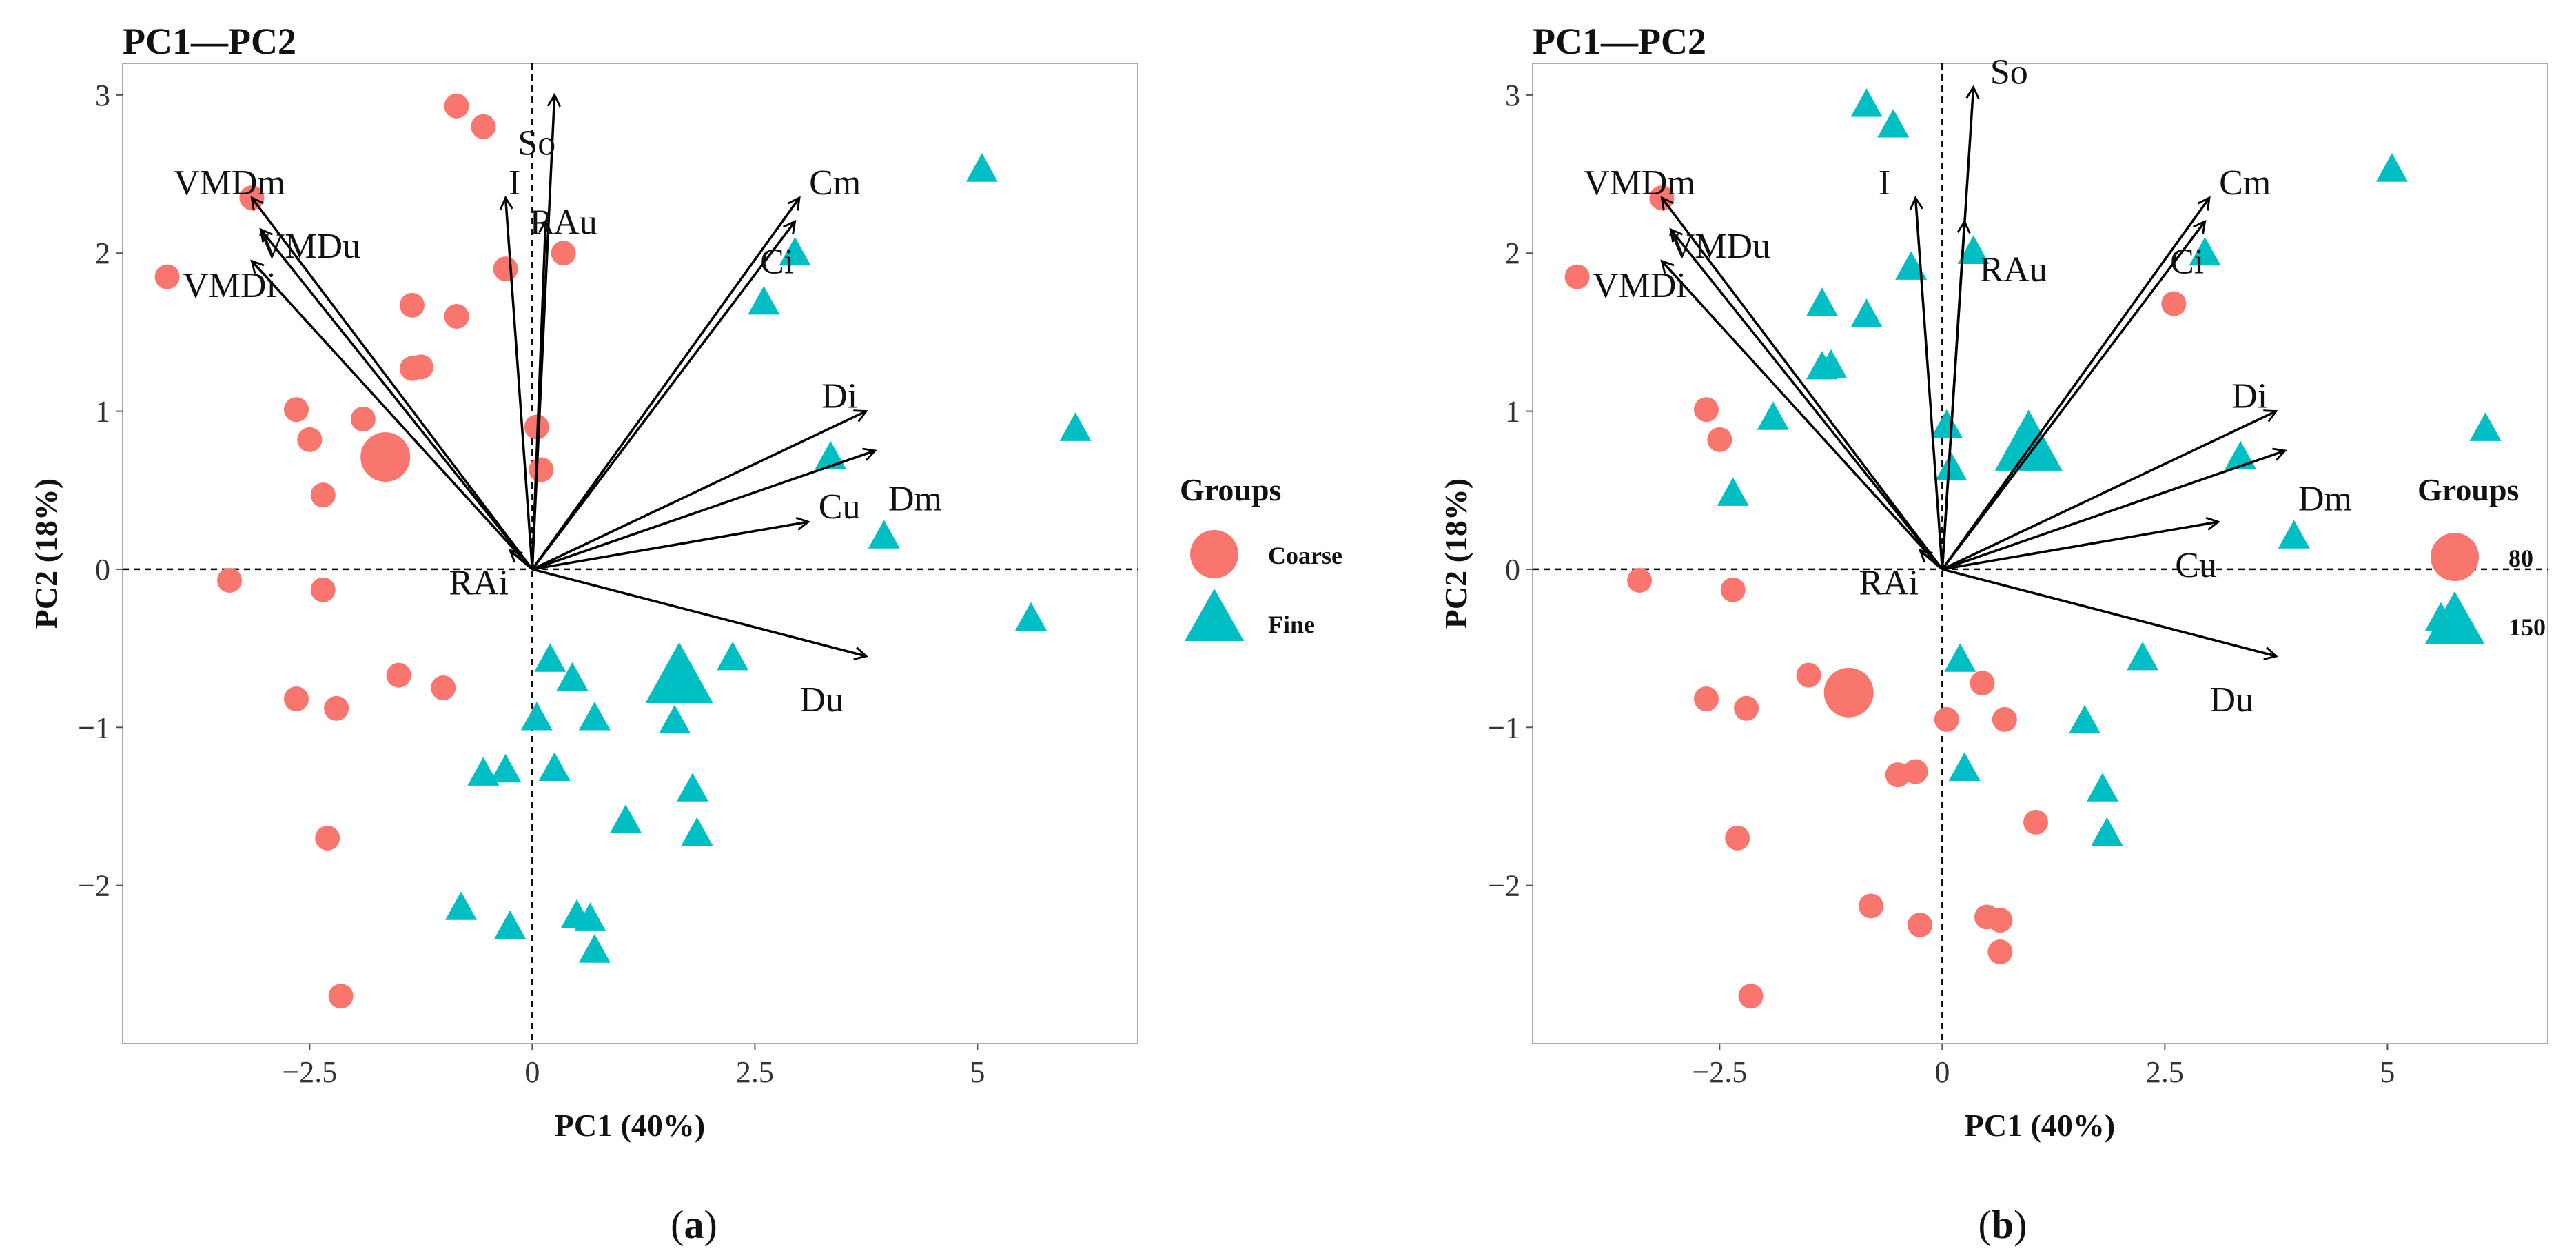 Image resolution: width=2576 pixels, height=1251 pixels. I want to click on legend-key-coarse, so click(1214, 554).